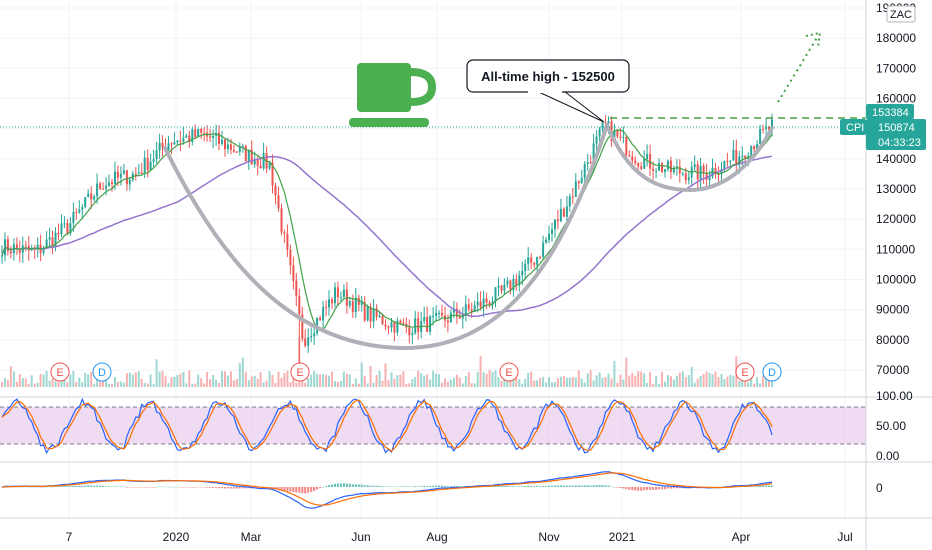 This screenshot has height=550, width=932. I want to click on coffee-cup-icon, so click(393, 95).